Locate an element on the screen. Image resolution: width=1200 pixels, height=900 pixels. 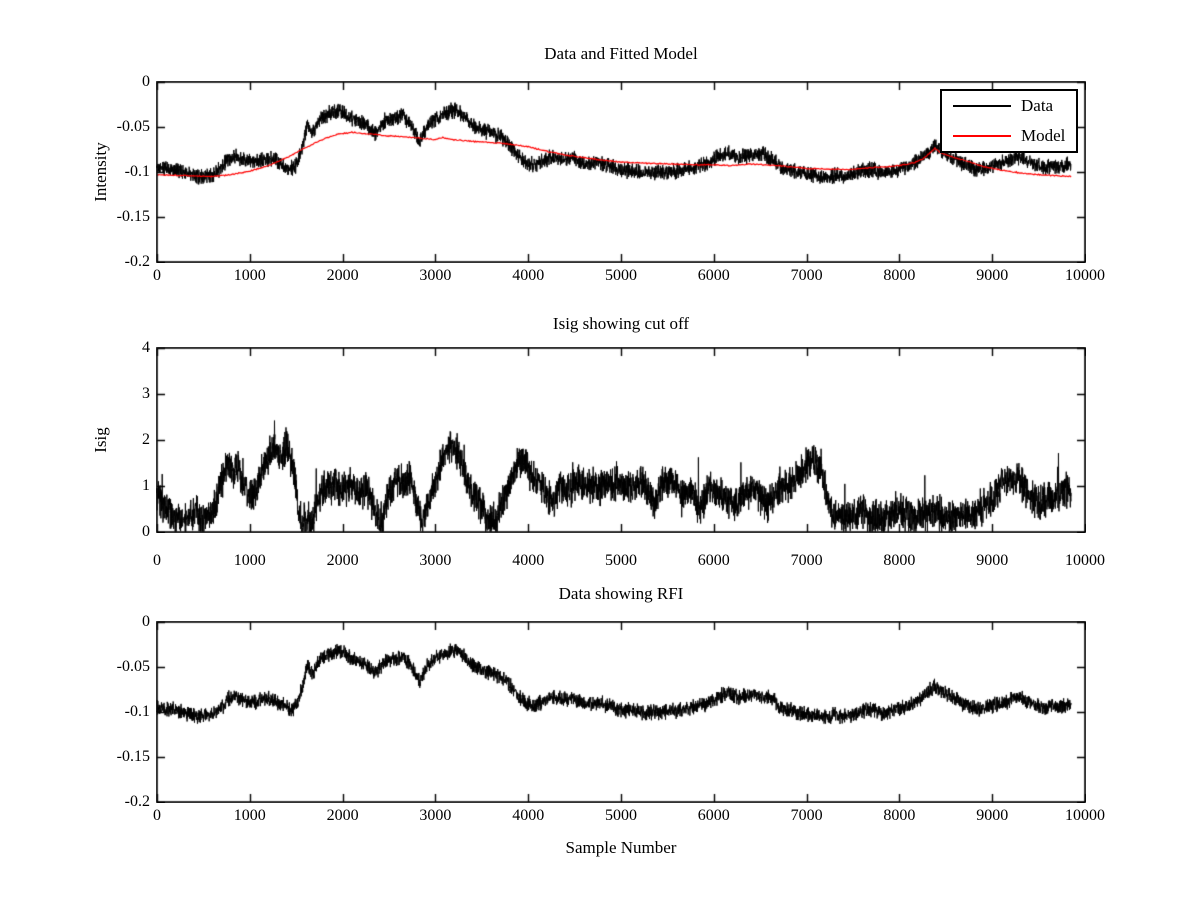
legend-entry-model: Model is located at coordinates (1009, 136).